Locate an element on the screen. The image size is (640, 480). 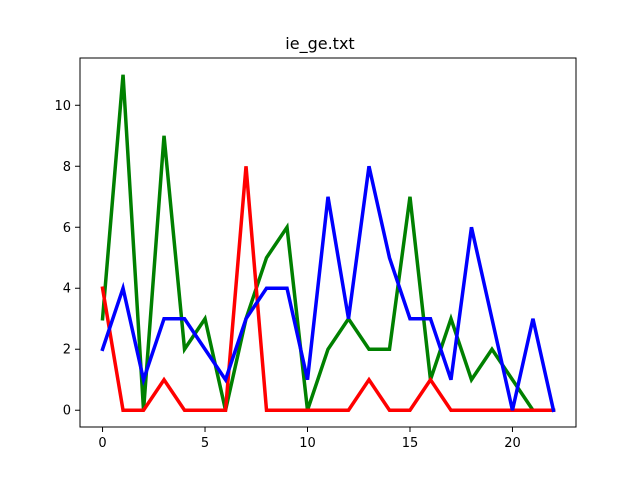
x-tick-label: 15 is located at coordinates (410, 443).